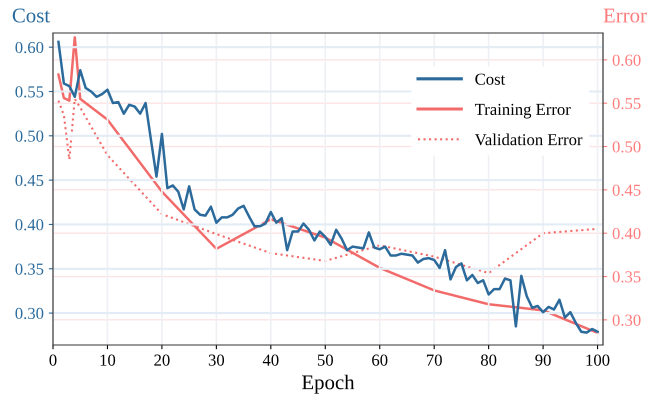 The height and width of the screenshot is (408, 649). What do you see at coordinates (490, 79) in the screenshot?
I see `legend-label: Cost` at bounding box center [490, 79].